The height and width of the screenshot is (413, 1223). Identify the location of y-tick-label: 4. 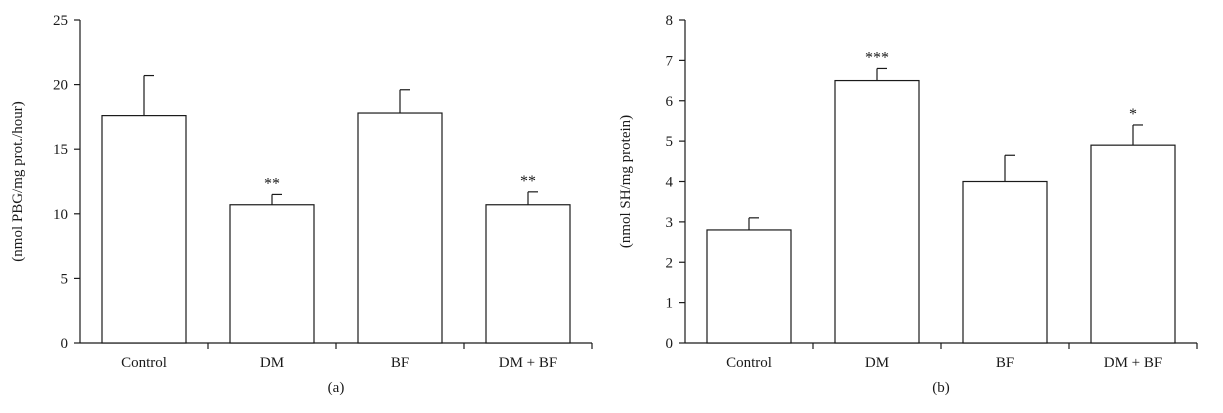
(670, 183).